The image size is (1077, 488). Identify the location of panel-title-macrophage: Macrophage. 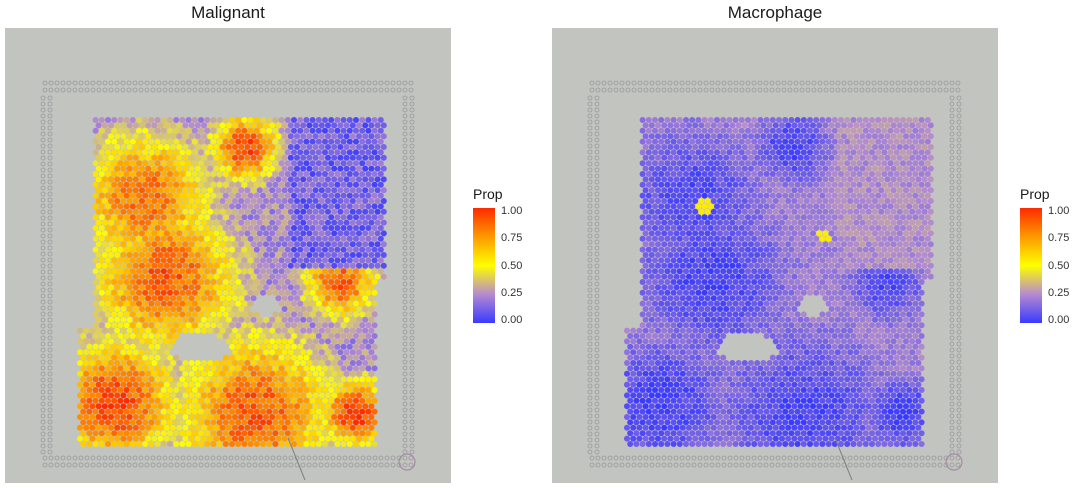
(775, 12).